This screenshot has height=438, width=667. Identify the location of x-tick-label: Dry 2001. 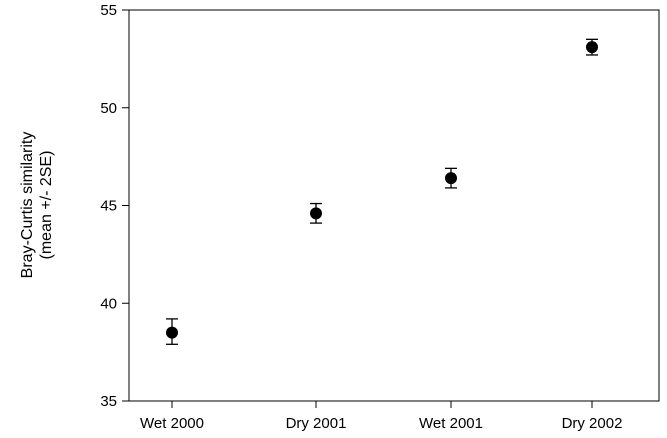
(316, 423).